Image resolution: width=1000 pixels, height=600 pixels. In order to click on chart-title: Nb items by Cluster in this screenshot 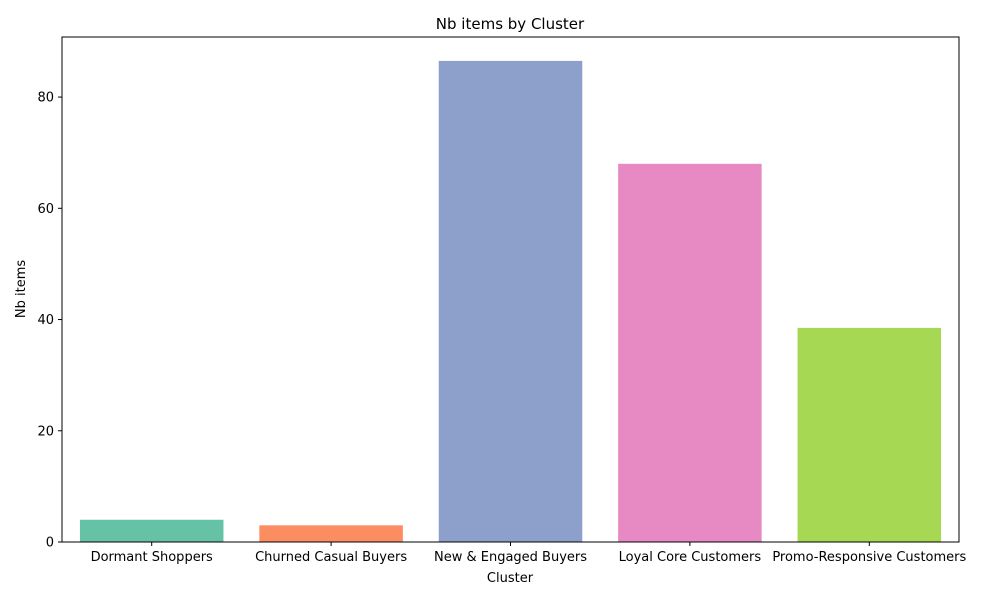, I will do `click(510, 24)`.